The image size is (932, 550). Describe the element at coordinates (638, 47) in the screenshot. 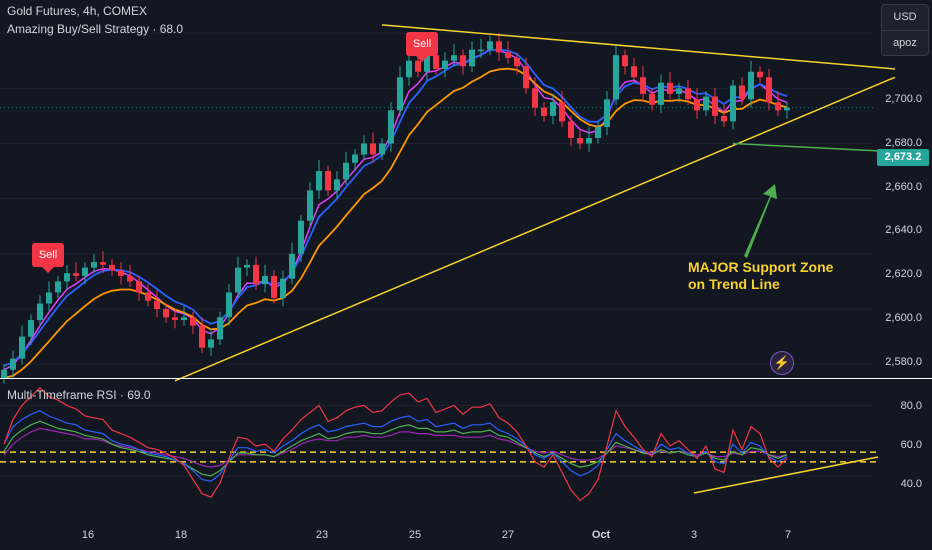

I see `trendline-upper` at that location.